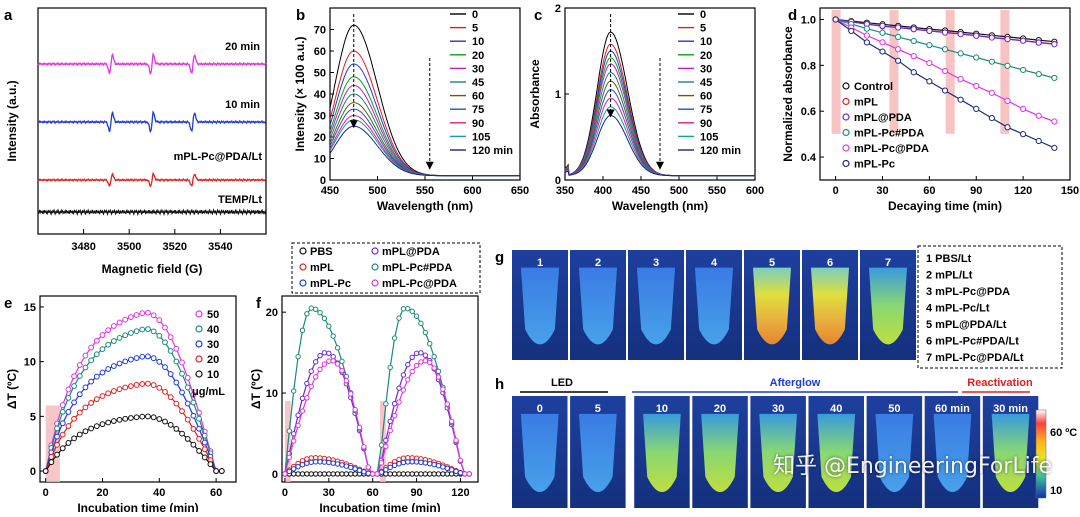 The image size is (1080, 517). What do you see at coordinates (478, 124) in the screenshot?
I see `panel-b-legend-label: 90` at bounding box center [478, 124].